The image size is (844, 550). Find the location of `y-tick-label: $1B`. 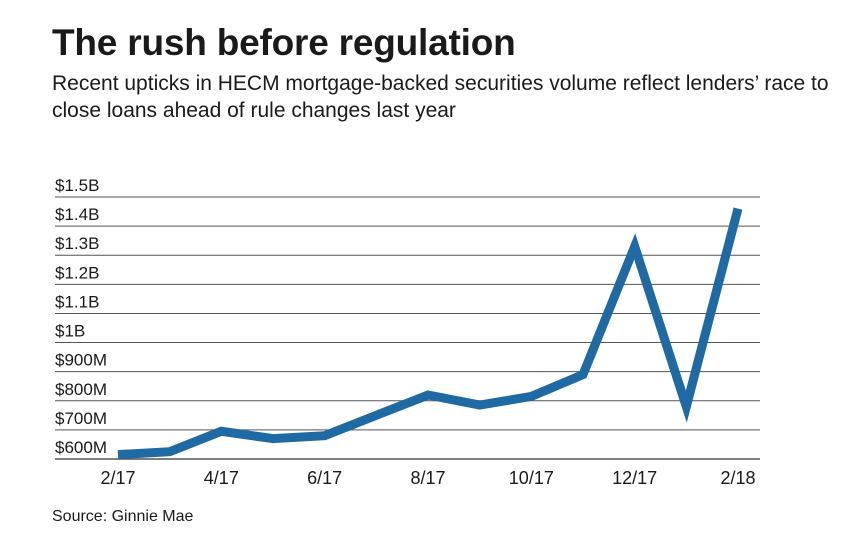

y-tick-label: $1B is located at coordinates (70, 331).